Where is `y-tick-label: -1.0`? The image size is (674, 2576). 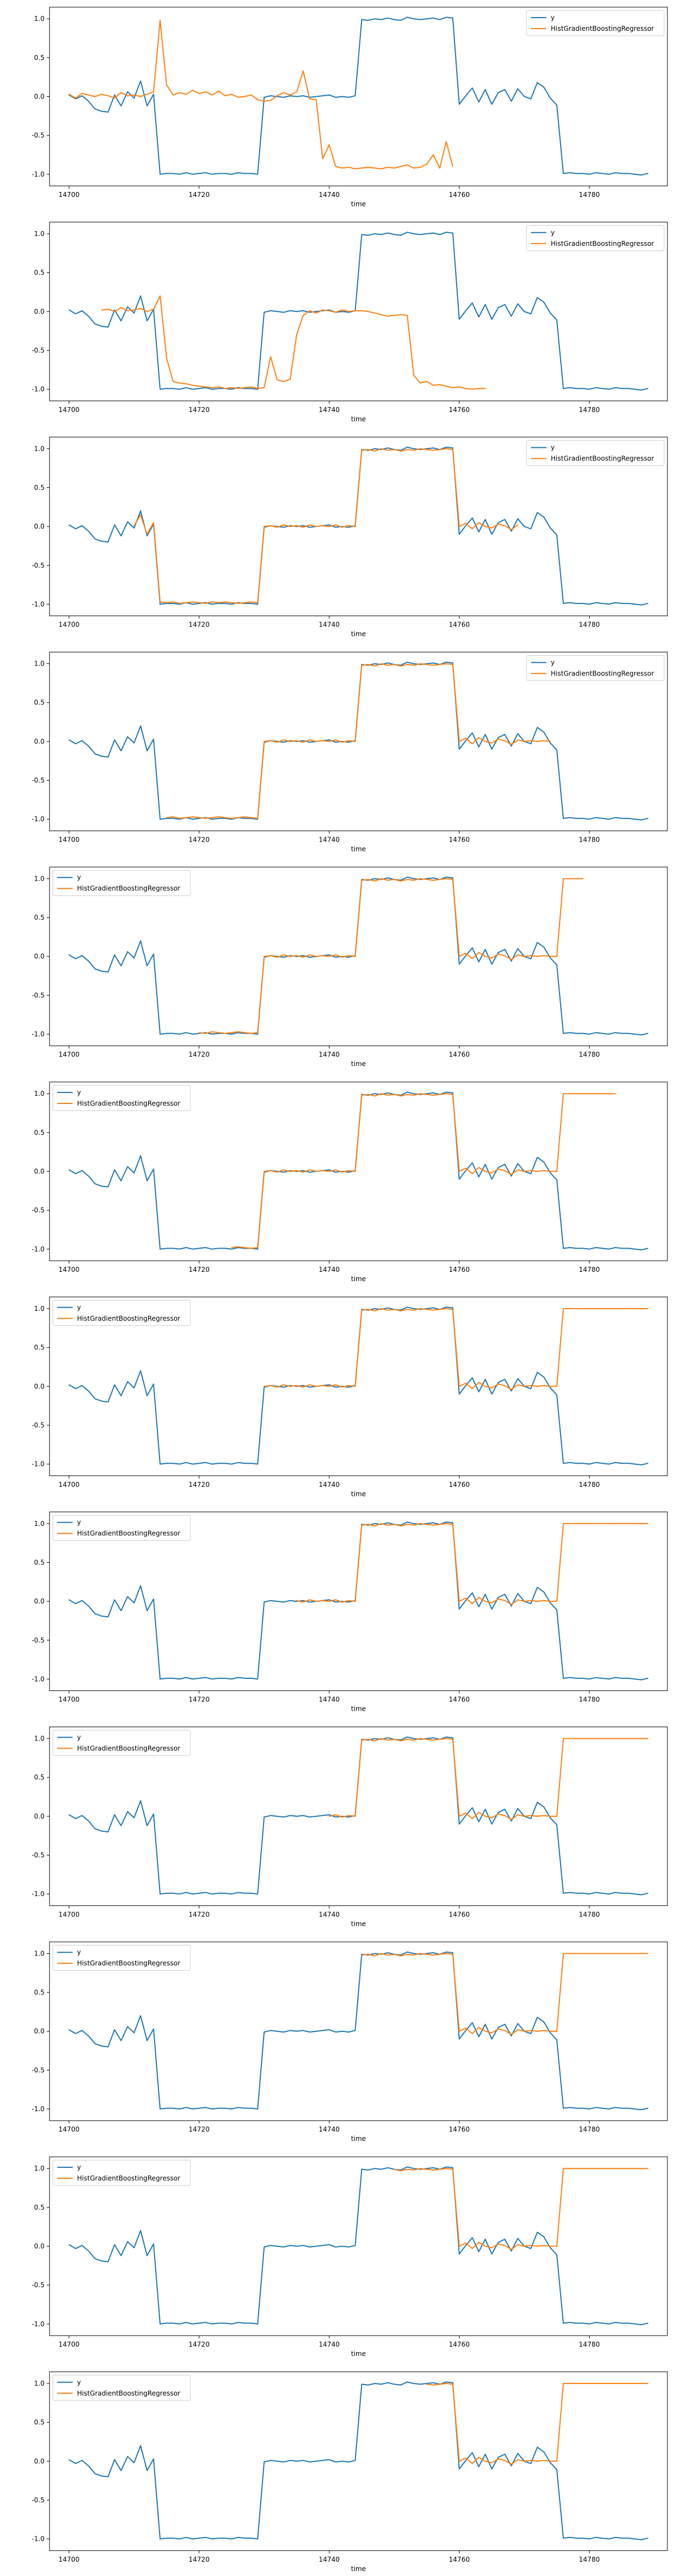 y-tick-label: -1.0 is located at coordinates (39, 2324).